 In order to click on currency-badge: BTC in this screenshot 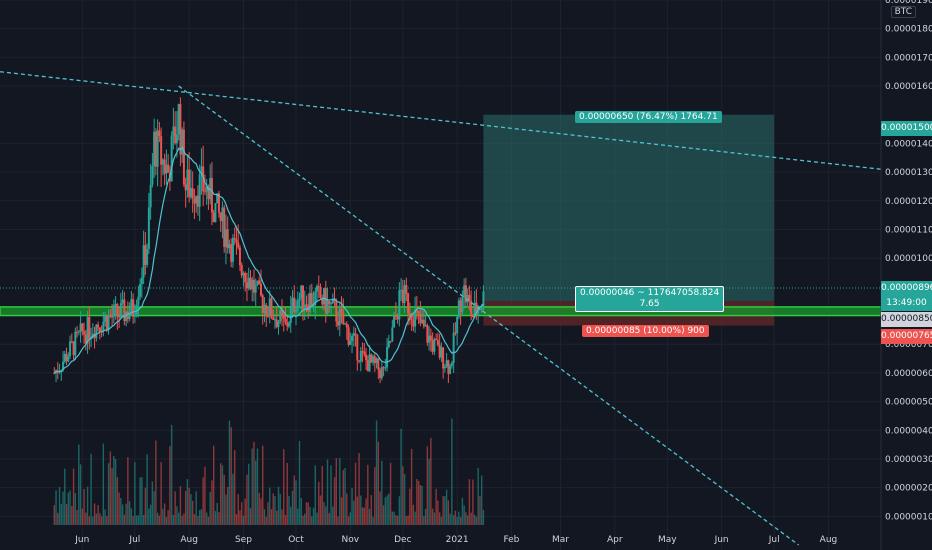, I will do `click(903, 12)`.